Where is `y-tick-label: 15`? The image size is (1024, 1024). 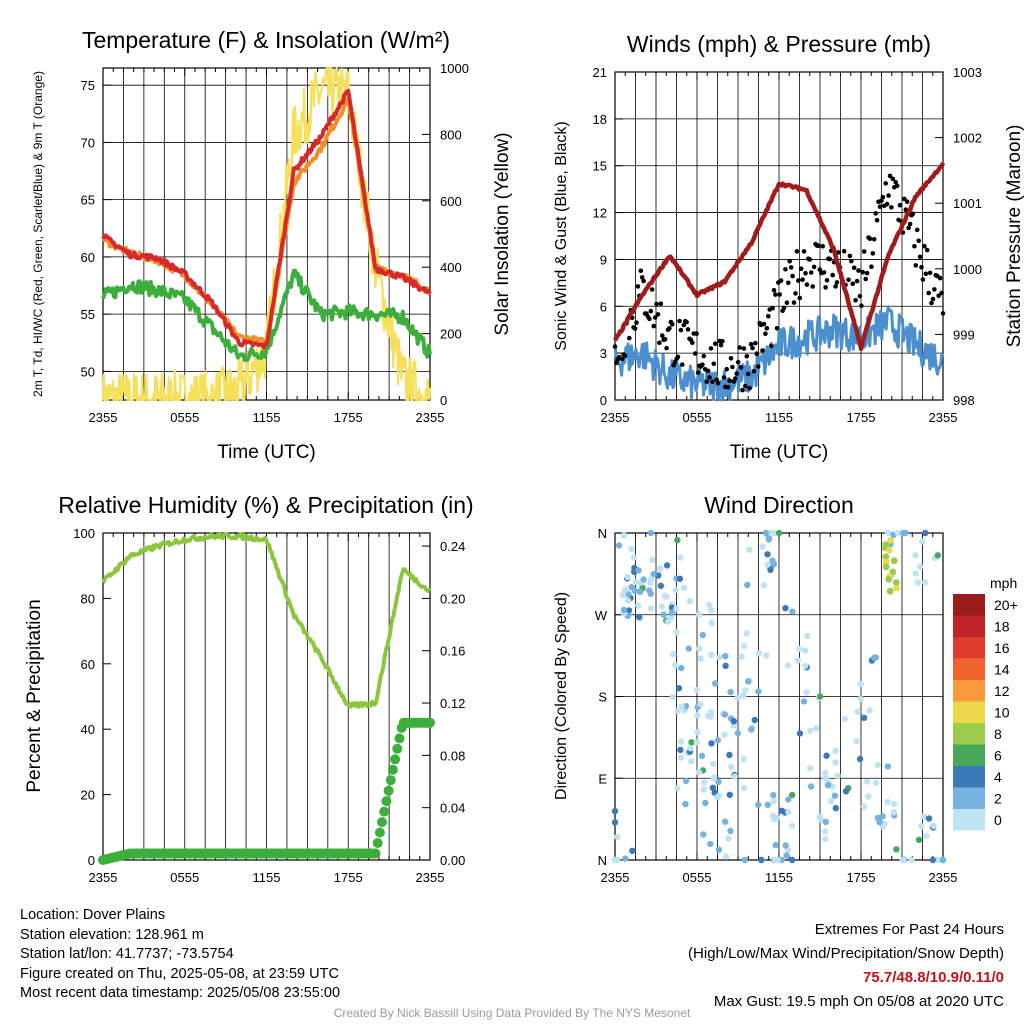
y-tick-label: 15 is located at coordinates (600, 166).